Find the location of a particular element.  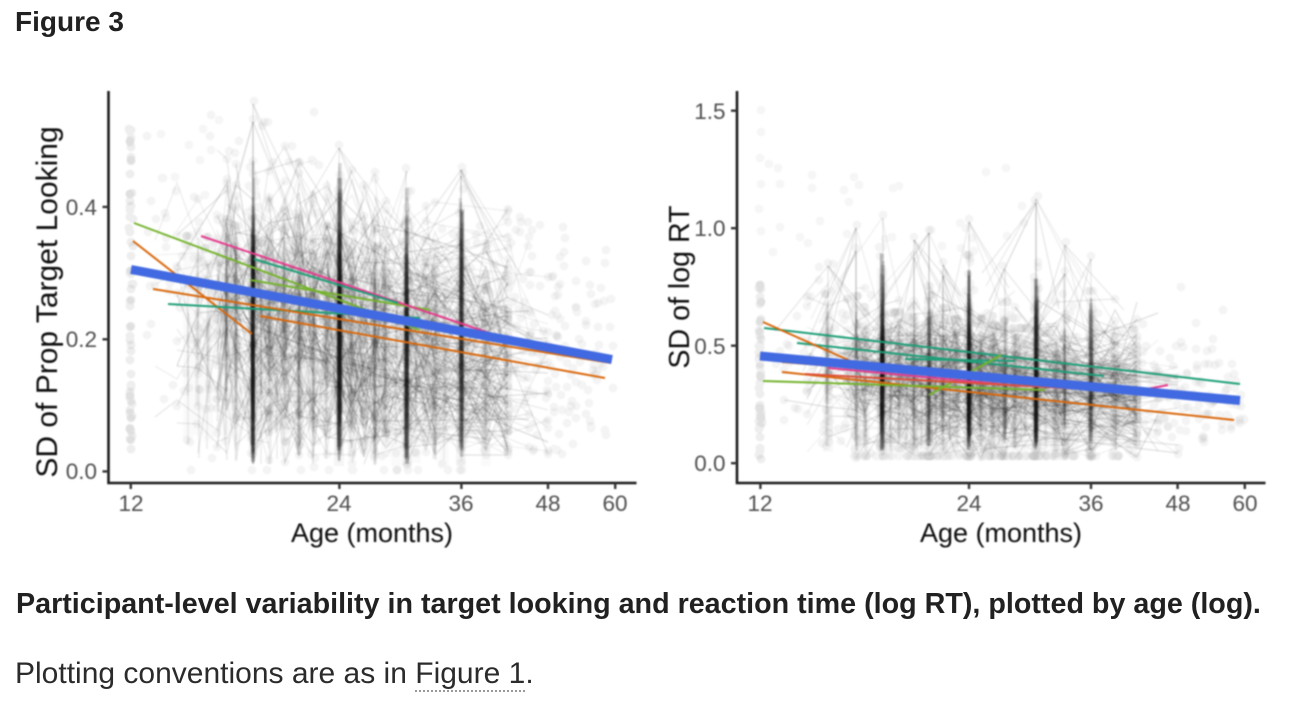

svg-text: SD of log RT is located at coordinates (680, 286).